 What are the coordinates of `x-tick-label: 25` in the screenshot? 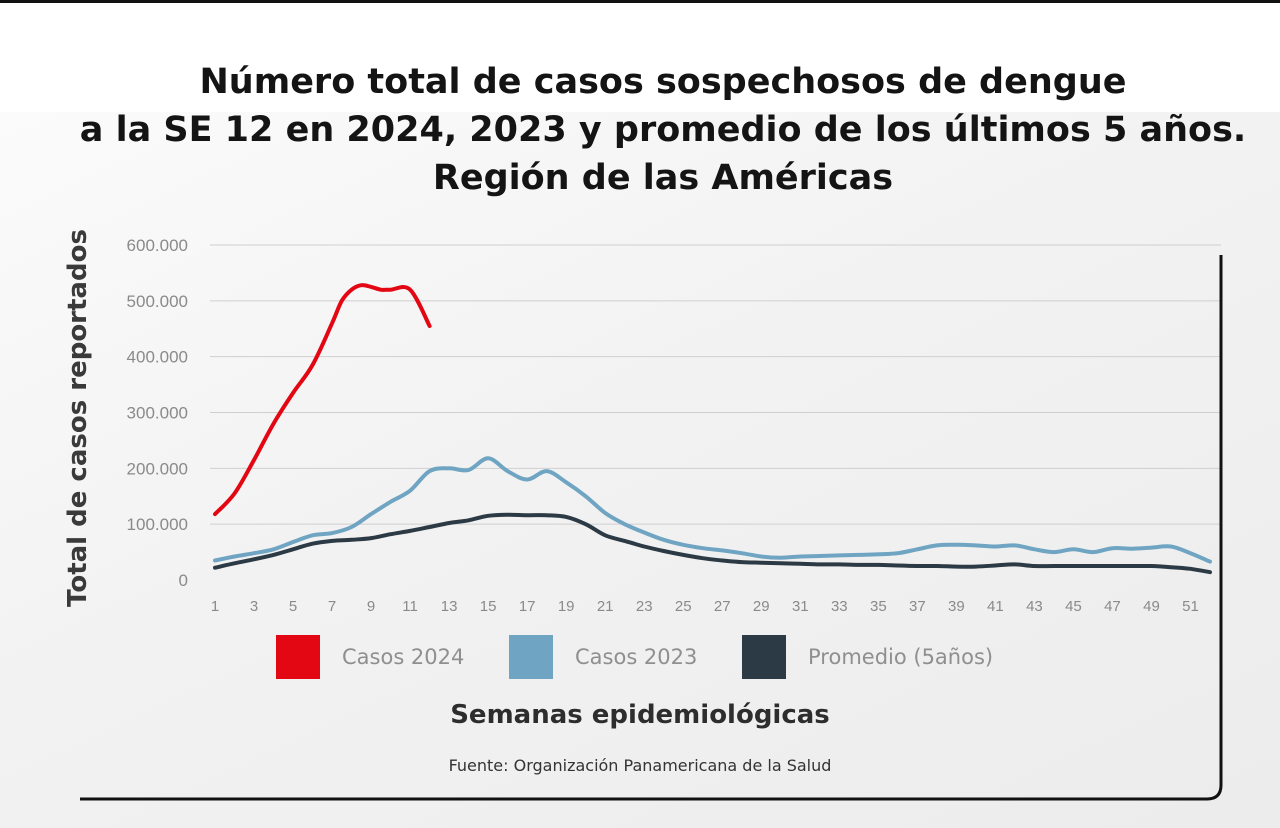 It's located at (683, 606).